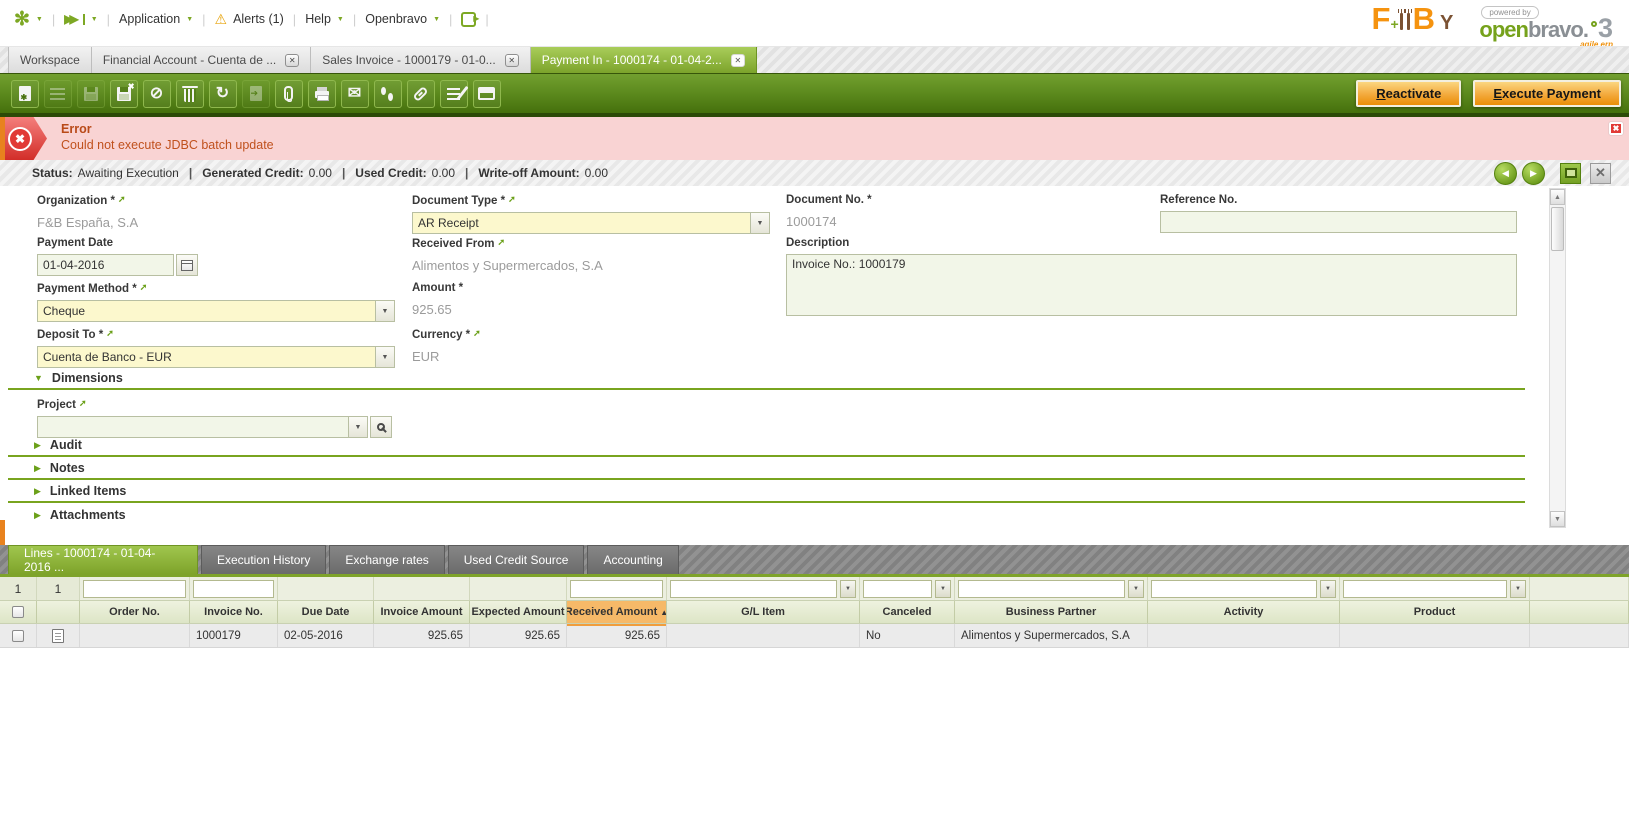 The width and height of the screenshot is (1629, 819). Describe the element at coordinates (422, 612) in the screenshot. I see `header-invoice-amount: Invoice Amount` at that location.